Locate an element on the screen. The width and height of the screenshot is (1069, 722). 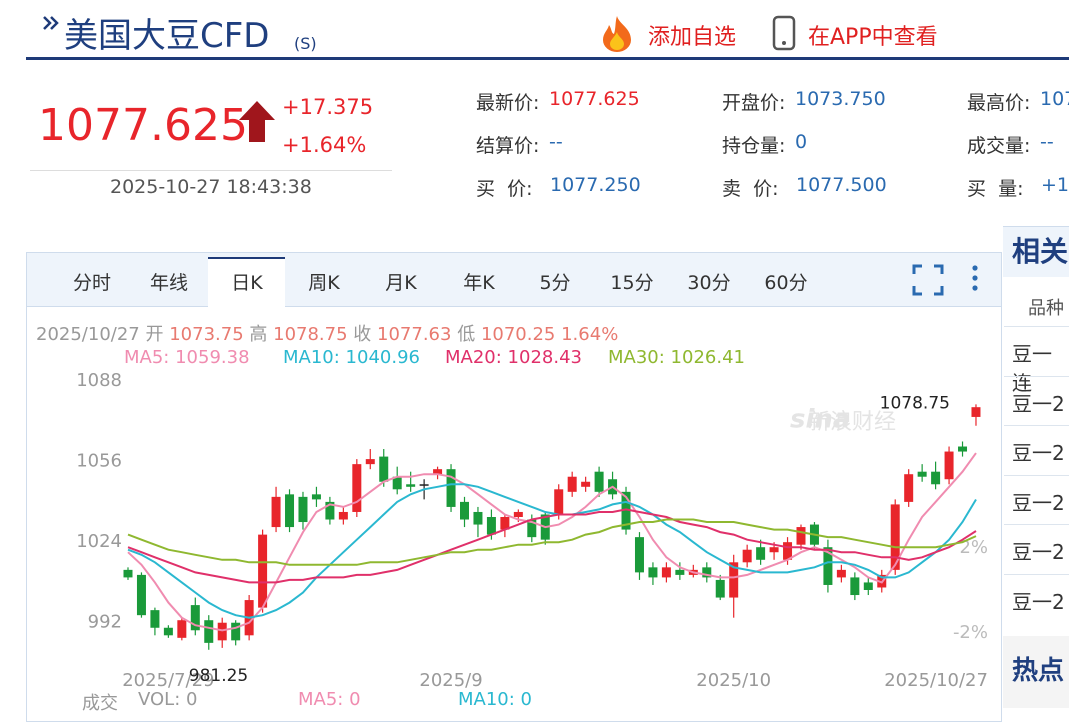
volume-vol: VOL: 0 is located at coordinates (168, 699).